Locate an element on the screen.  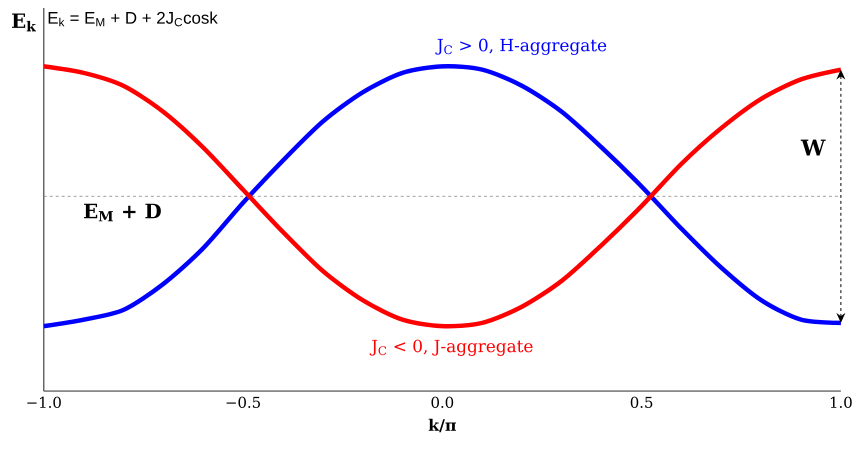
series-label: J$_{C}$ > 0, H-aggregate is located at coordinates (520, 47).